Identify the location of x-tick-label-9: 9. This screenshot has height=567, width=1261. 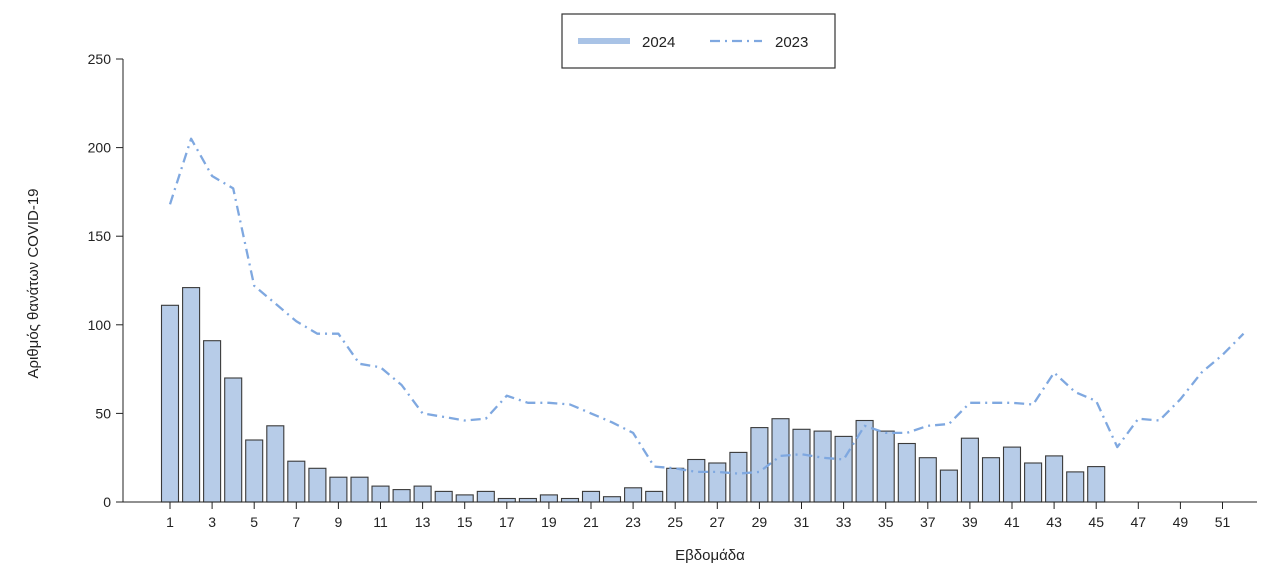
(339, 522).